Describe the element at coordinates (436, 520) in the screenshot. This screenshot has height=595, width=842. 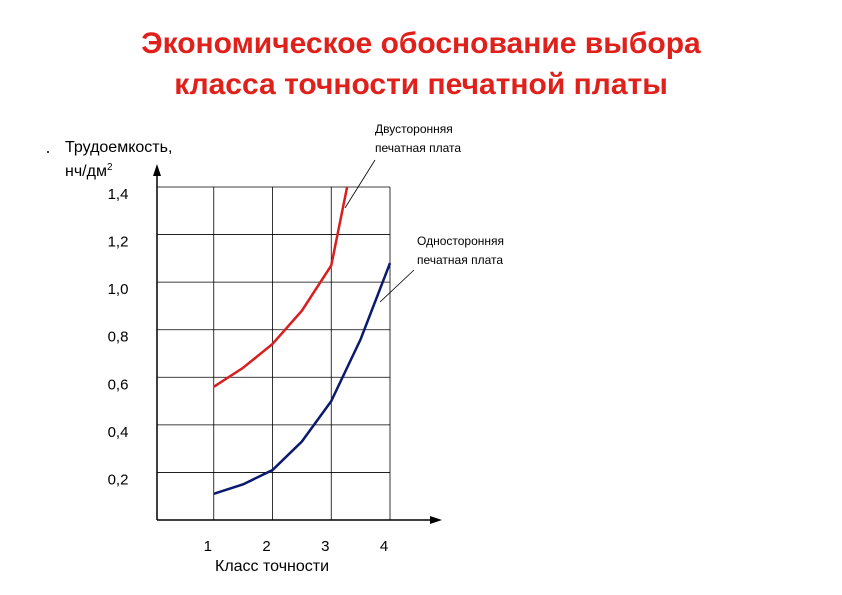
I see `x-arrow` at that location.